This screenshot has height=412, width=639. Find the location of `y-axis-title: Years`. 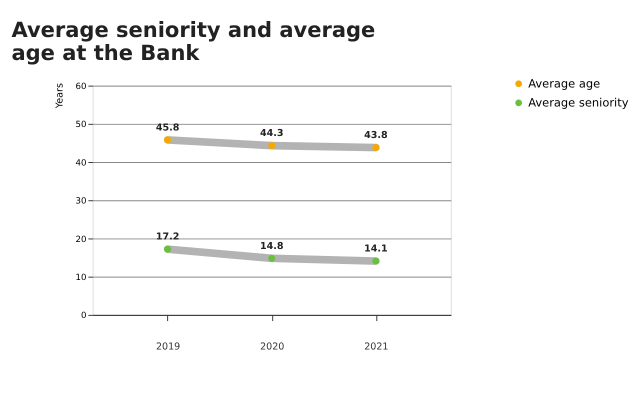

y-axis-title: Years is located at coordinates (60, 96).